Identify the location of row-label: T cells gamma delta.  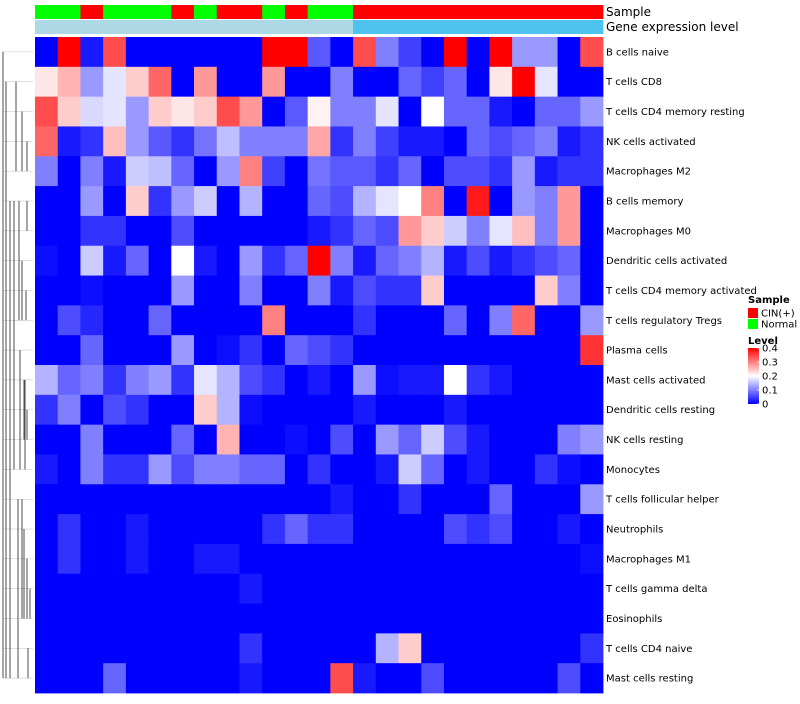
(656, 589).